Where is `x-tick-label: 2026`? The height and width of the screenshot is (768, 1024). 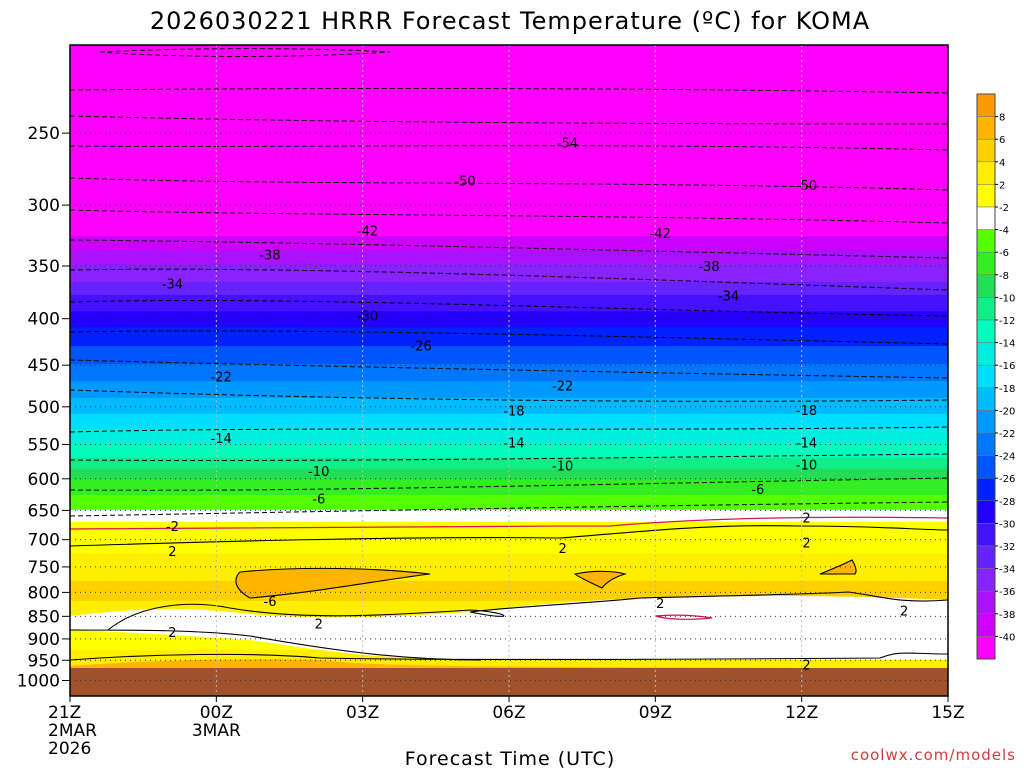 x-tick-label: 2026 is located at coordinates (69, 749).